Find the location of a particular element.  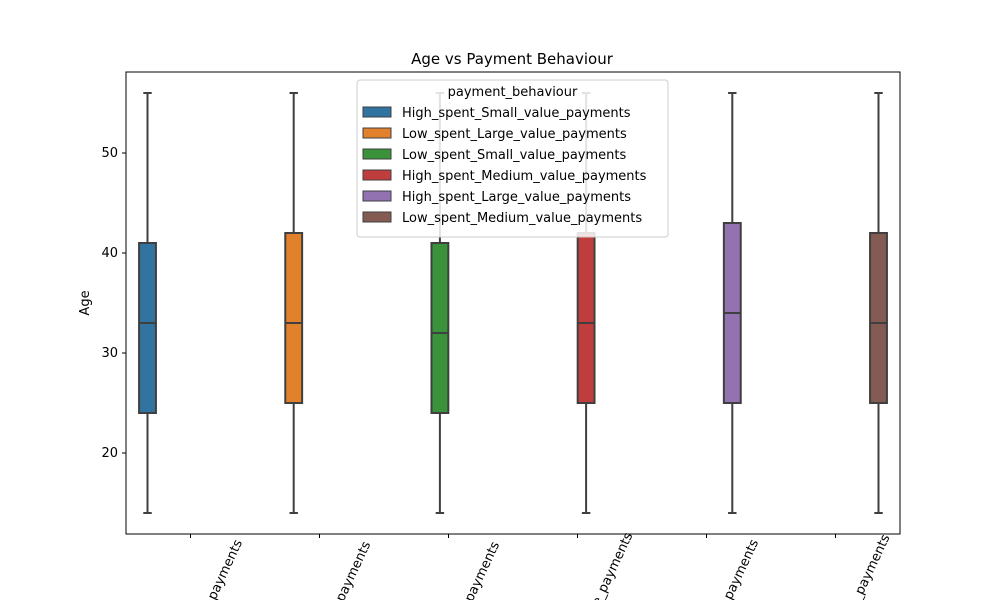

legend-label: Low_spent_Small_value_payments is located at coordinates (514, 155).